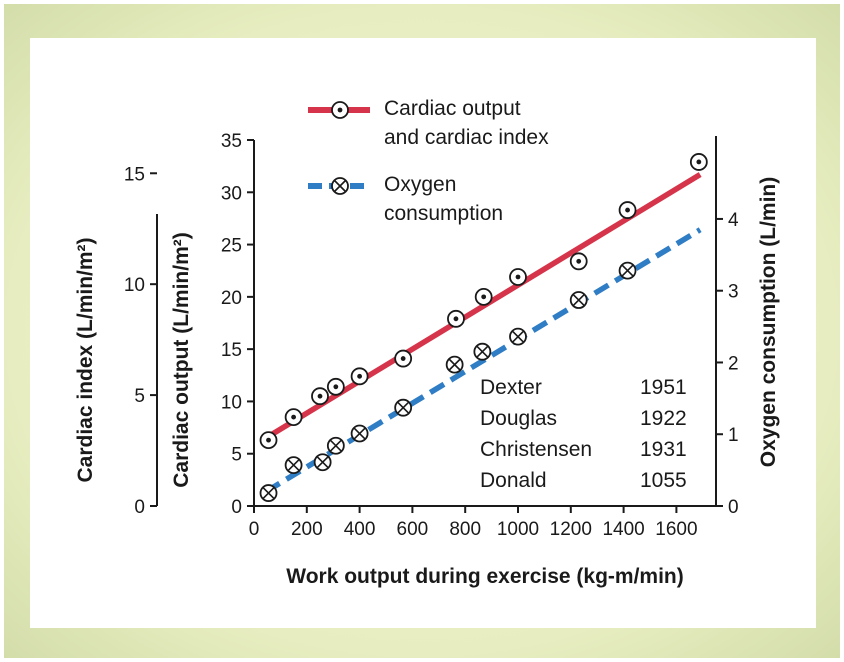 The height and width of the screenshot is (662, 844). I want to click on cardiac-output-tick-label: 25, so click(231, 246).